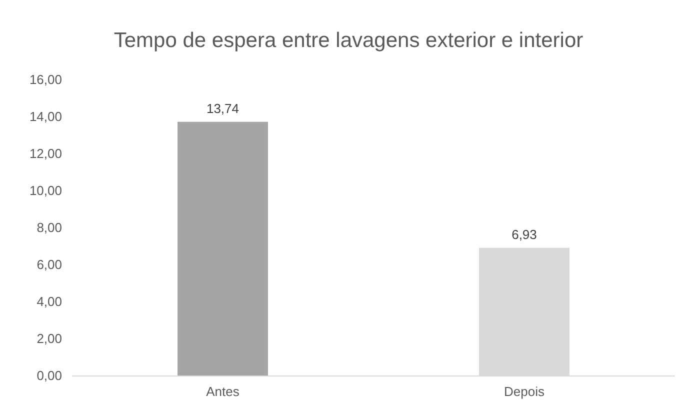 This screenshot has height=414, width=677. Describe the element at coordinates (49, 375) in the screenshot. I see `y-tick-label: 0,00` at that location.